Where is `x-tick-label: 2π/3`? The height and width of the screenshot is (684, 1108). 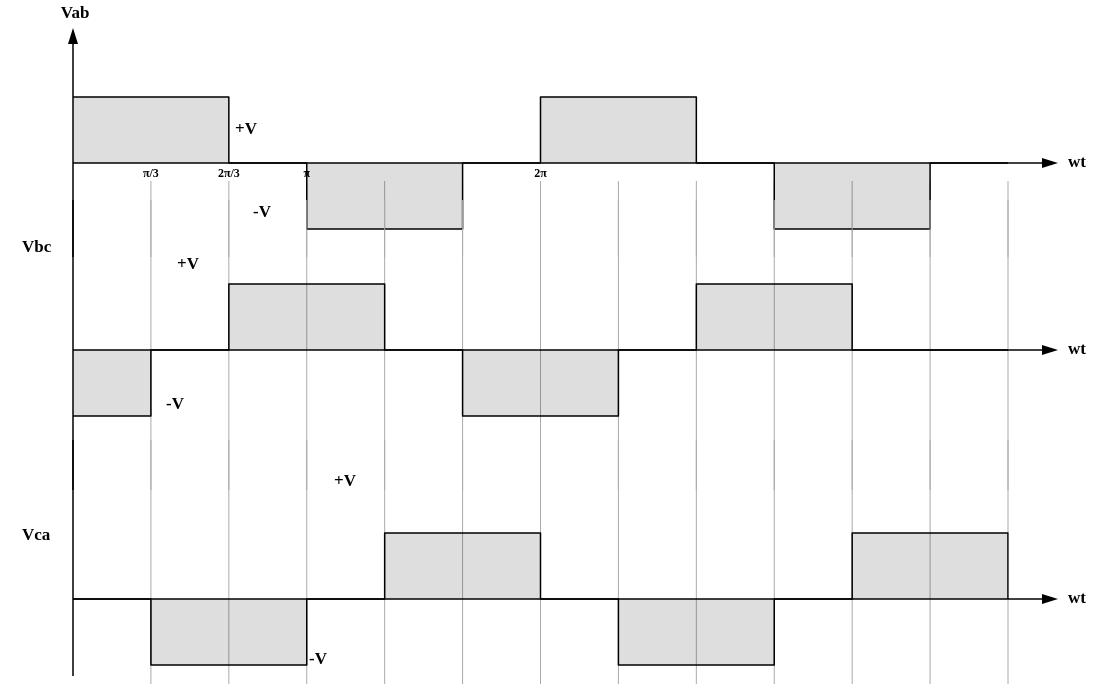
x-tick-label: 2π/3 is located at coordinates (228, 173).